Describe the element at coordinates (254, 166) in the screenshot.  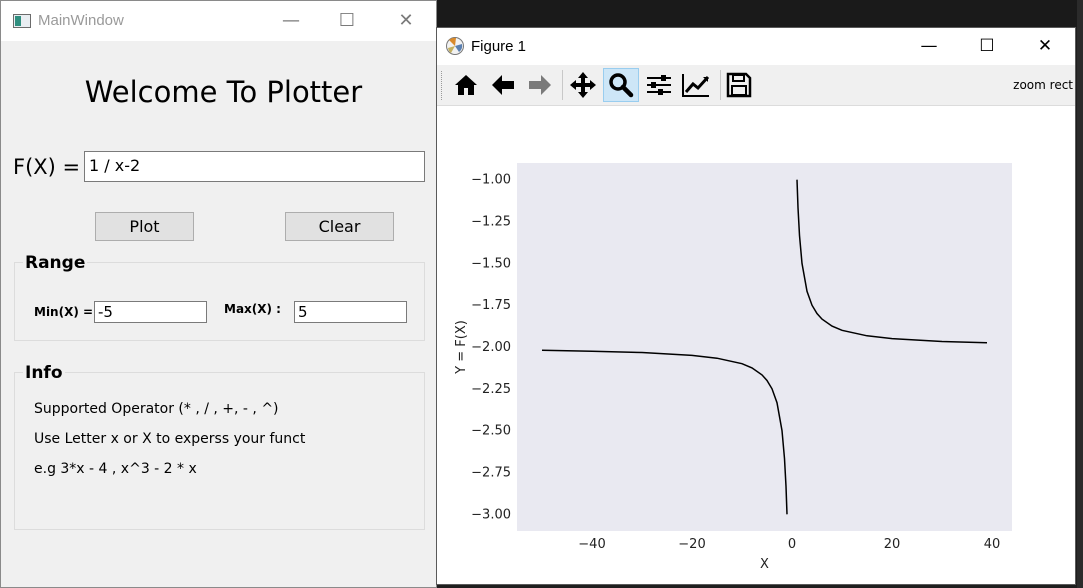
I see `function-input: 1 / x-2` at that location.